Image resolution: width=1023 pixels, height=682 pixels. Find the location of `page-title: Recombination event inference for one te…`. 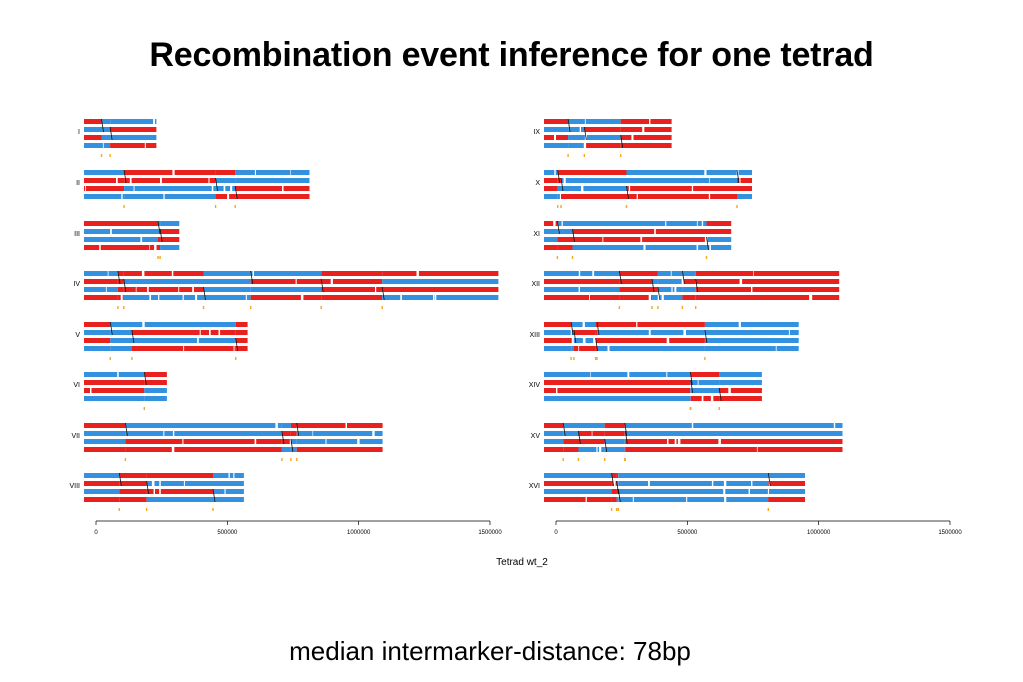

page-title: Recombination event inference for one te… is located at coordinates (511, 55).